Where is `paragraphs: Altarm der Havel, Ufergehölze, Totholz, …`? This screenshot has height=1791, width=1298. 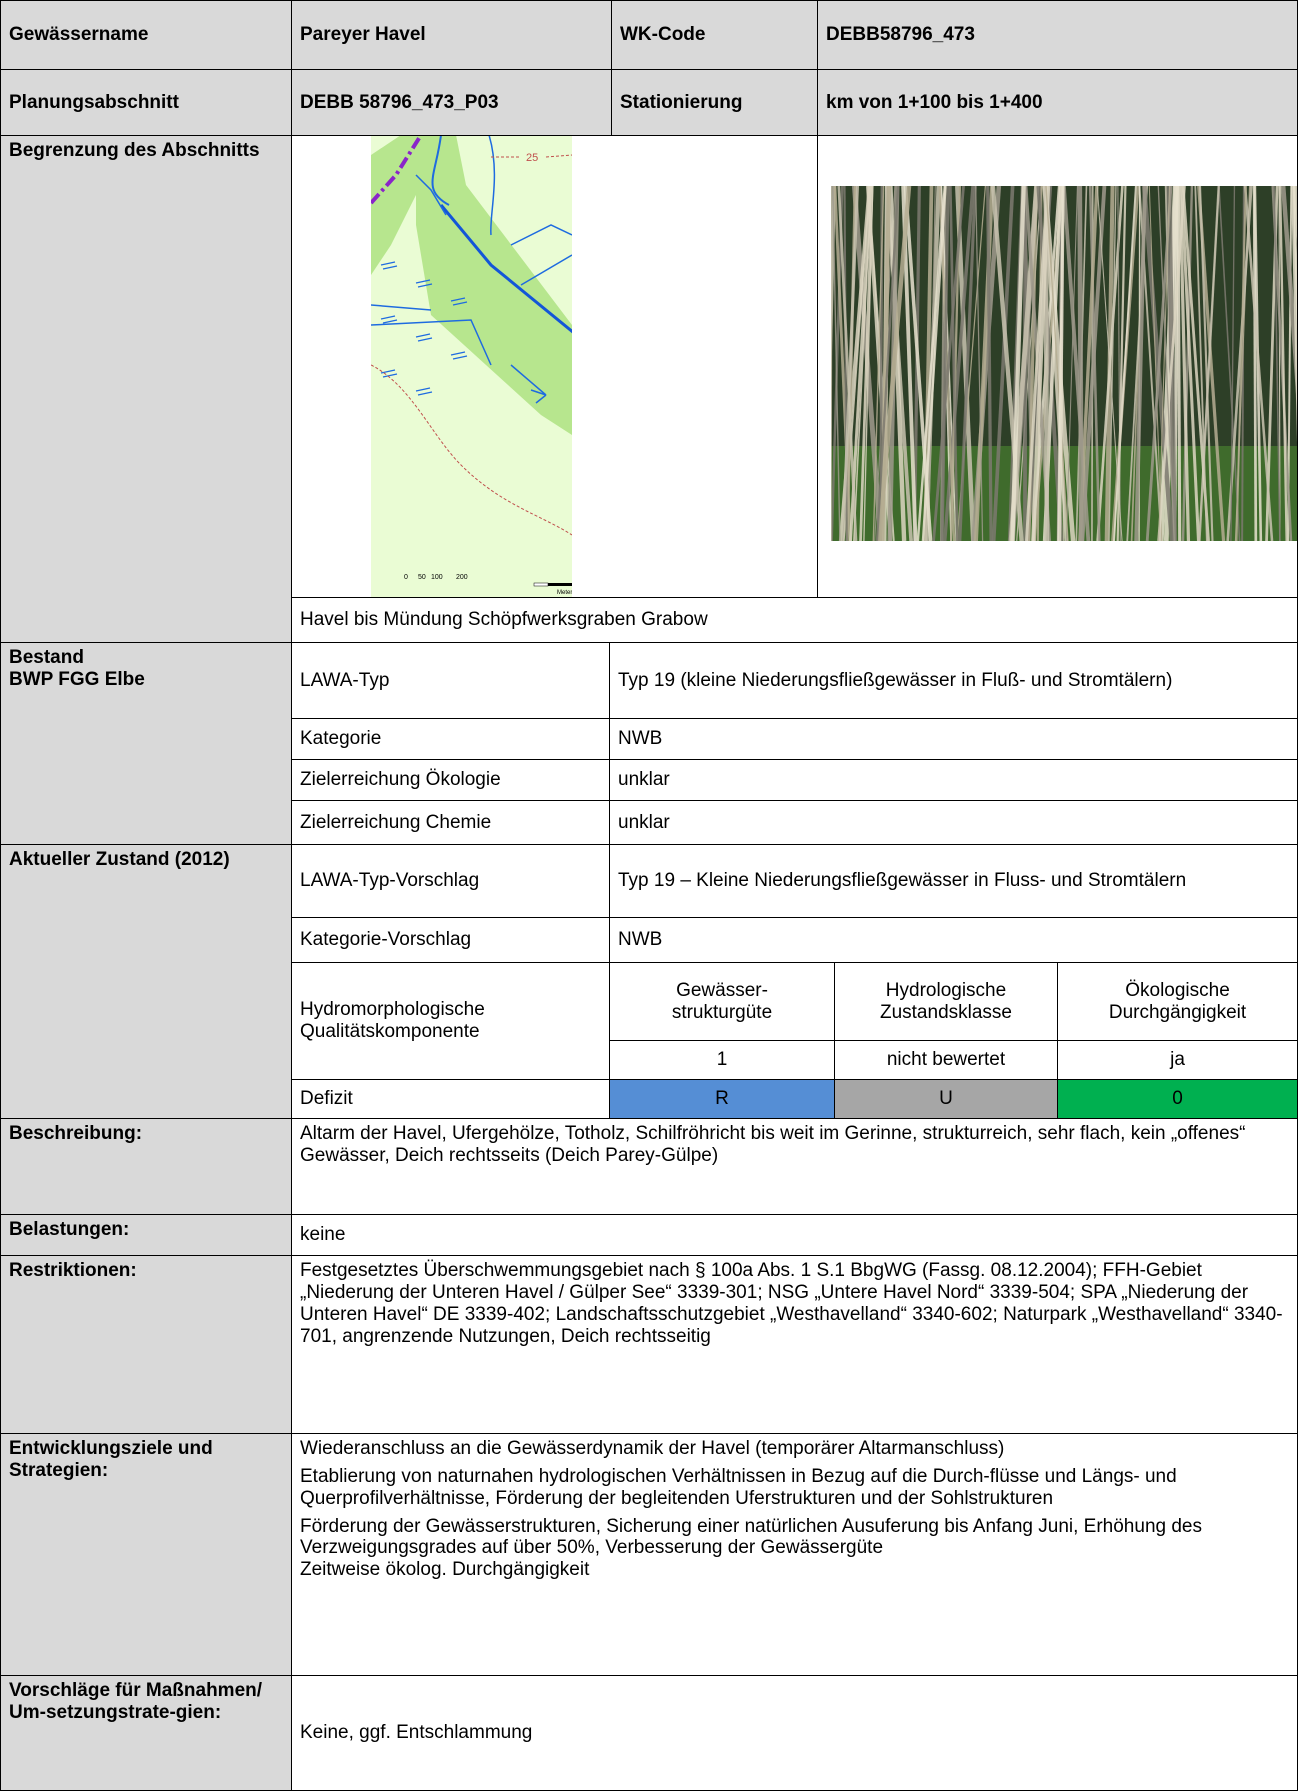
paragraphs: Altarm der Havel, Ufergehölze, Totholz, … is located at coordinates (794, 1145).